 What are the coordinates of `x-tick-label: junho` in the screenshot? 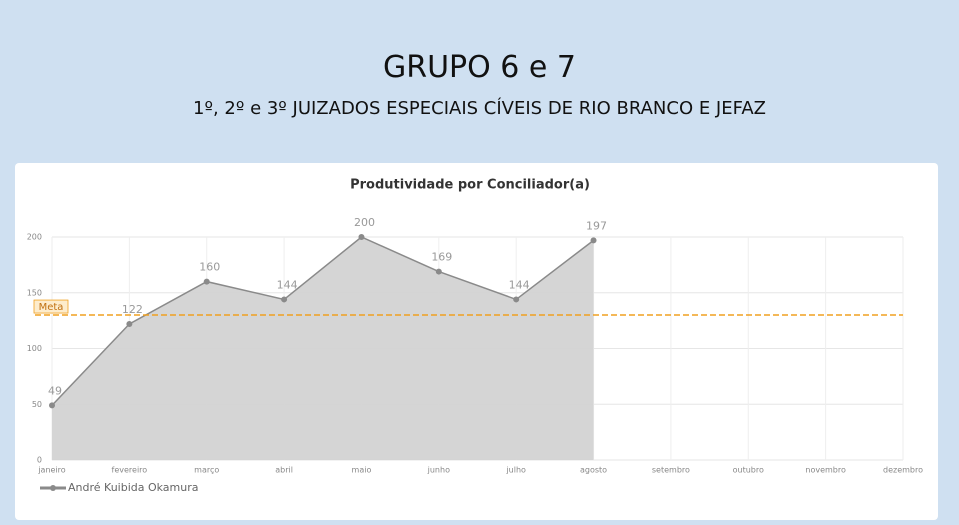 It's located at (438, 470).